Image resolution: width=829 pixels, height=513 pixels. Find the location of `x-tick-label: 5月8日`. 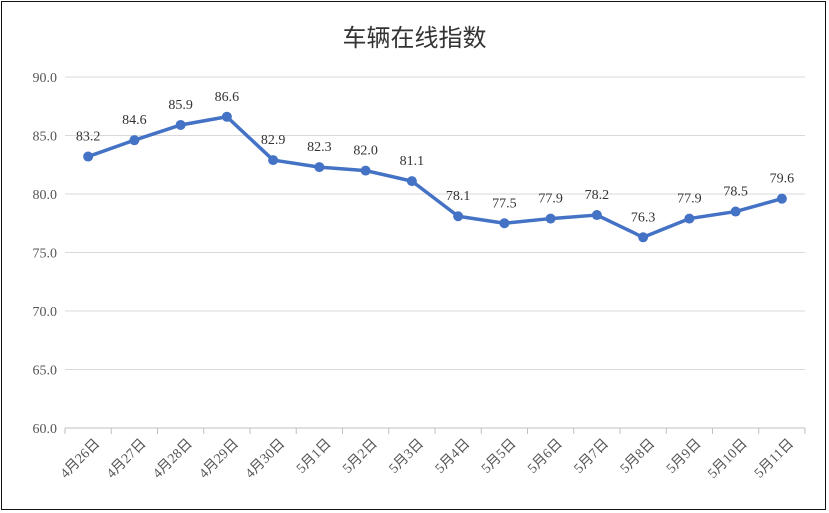

x-tick-label: 5月8日 is located at coordinates (637, 456).